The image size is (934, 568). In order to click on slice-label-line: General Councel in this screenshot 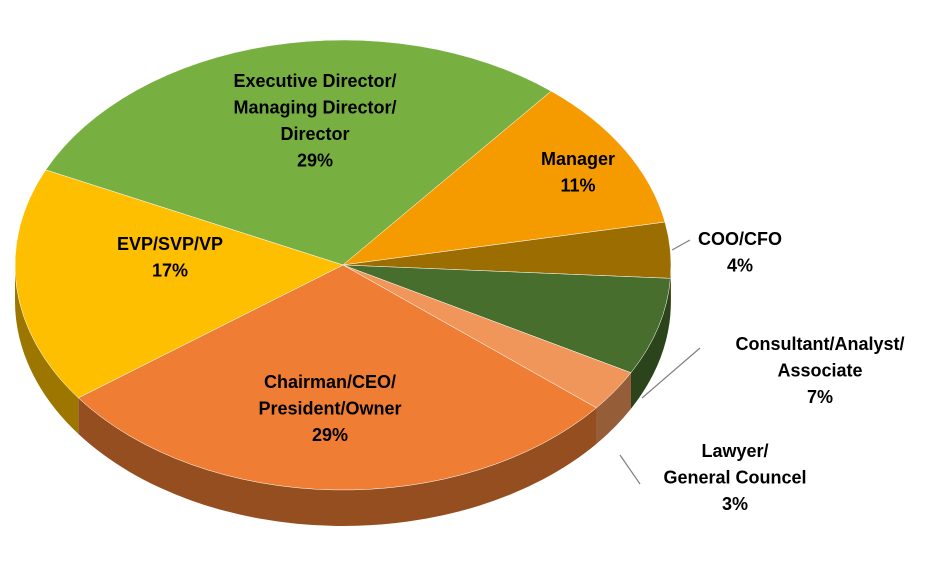, I will do `click(734, 477)`.